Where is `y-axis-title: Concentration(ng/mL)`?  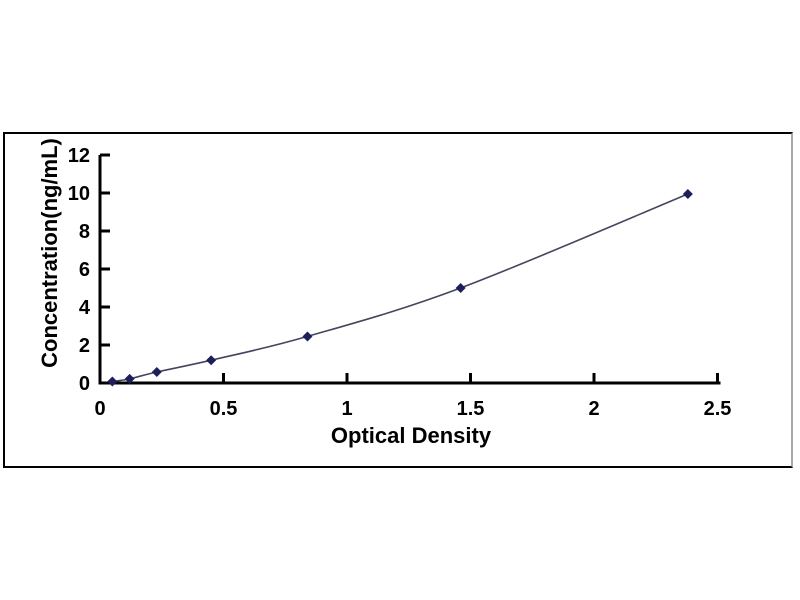
y-axis-title: Concentration(ng/mL) is located at coordinates (49, 253).